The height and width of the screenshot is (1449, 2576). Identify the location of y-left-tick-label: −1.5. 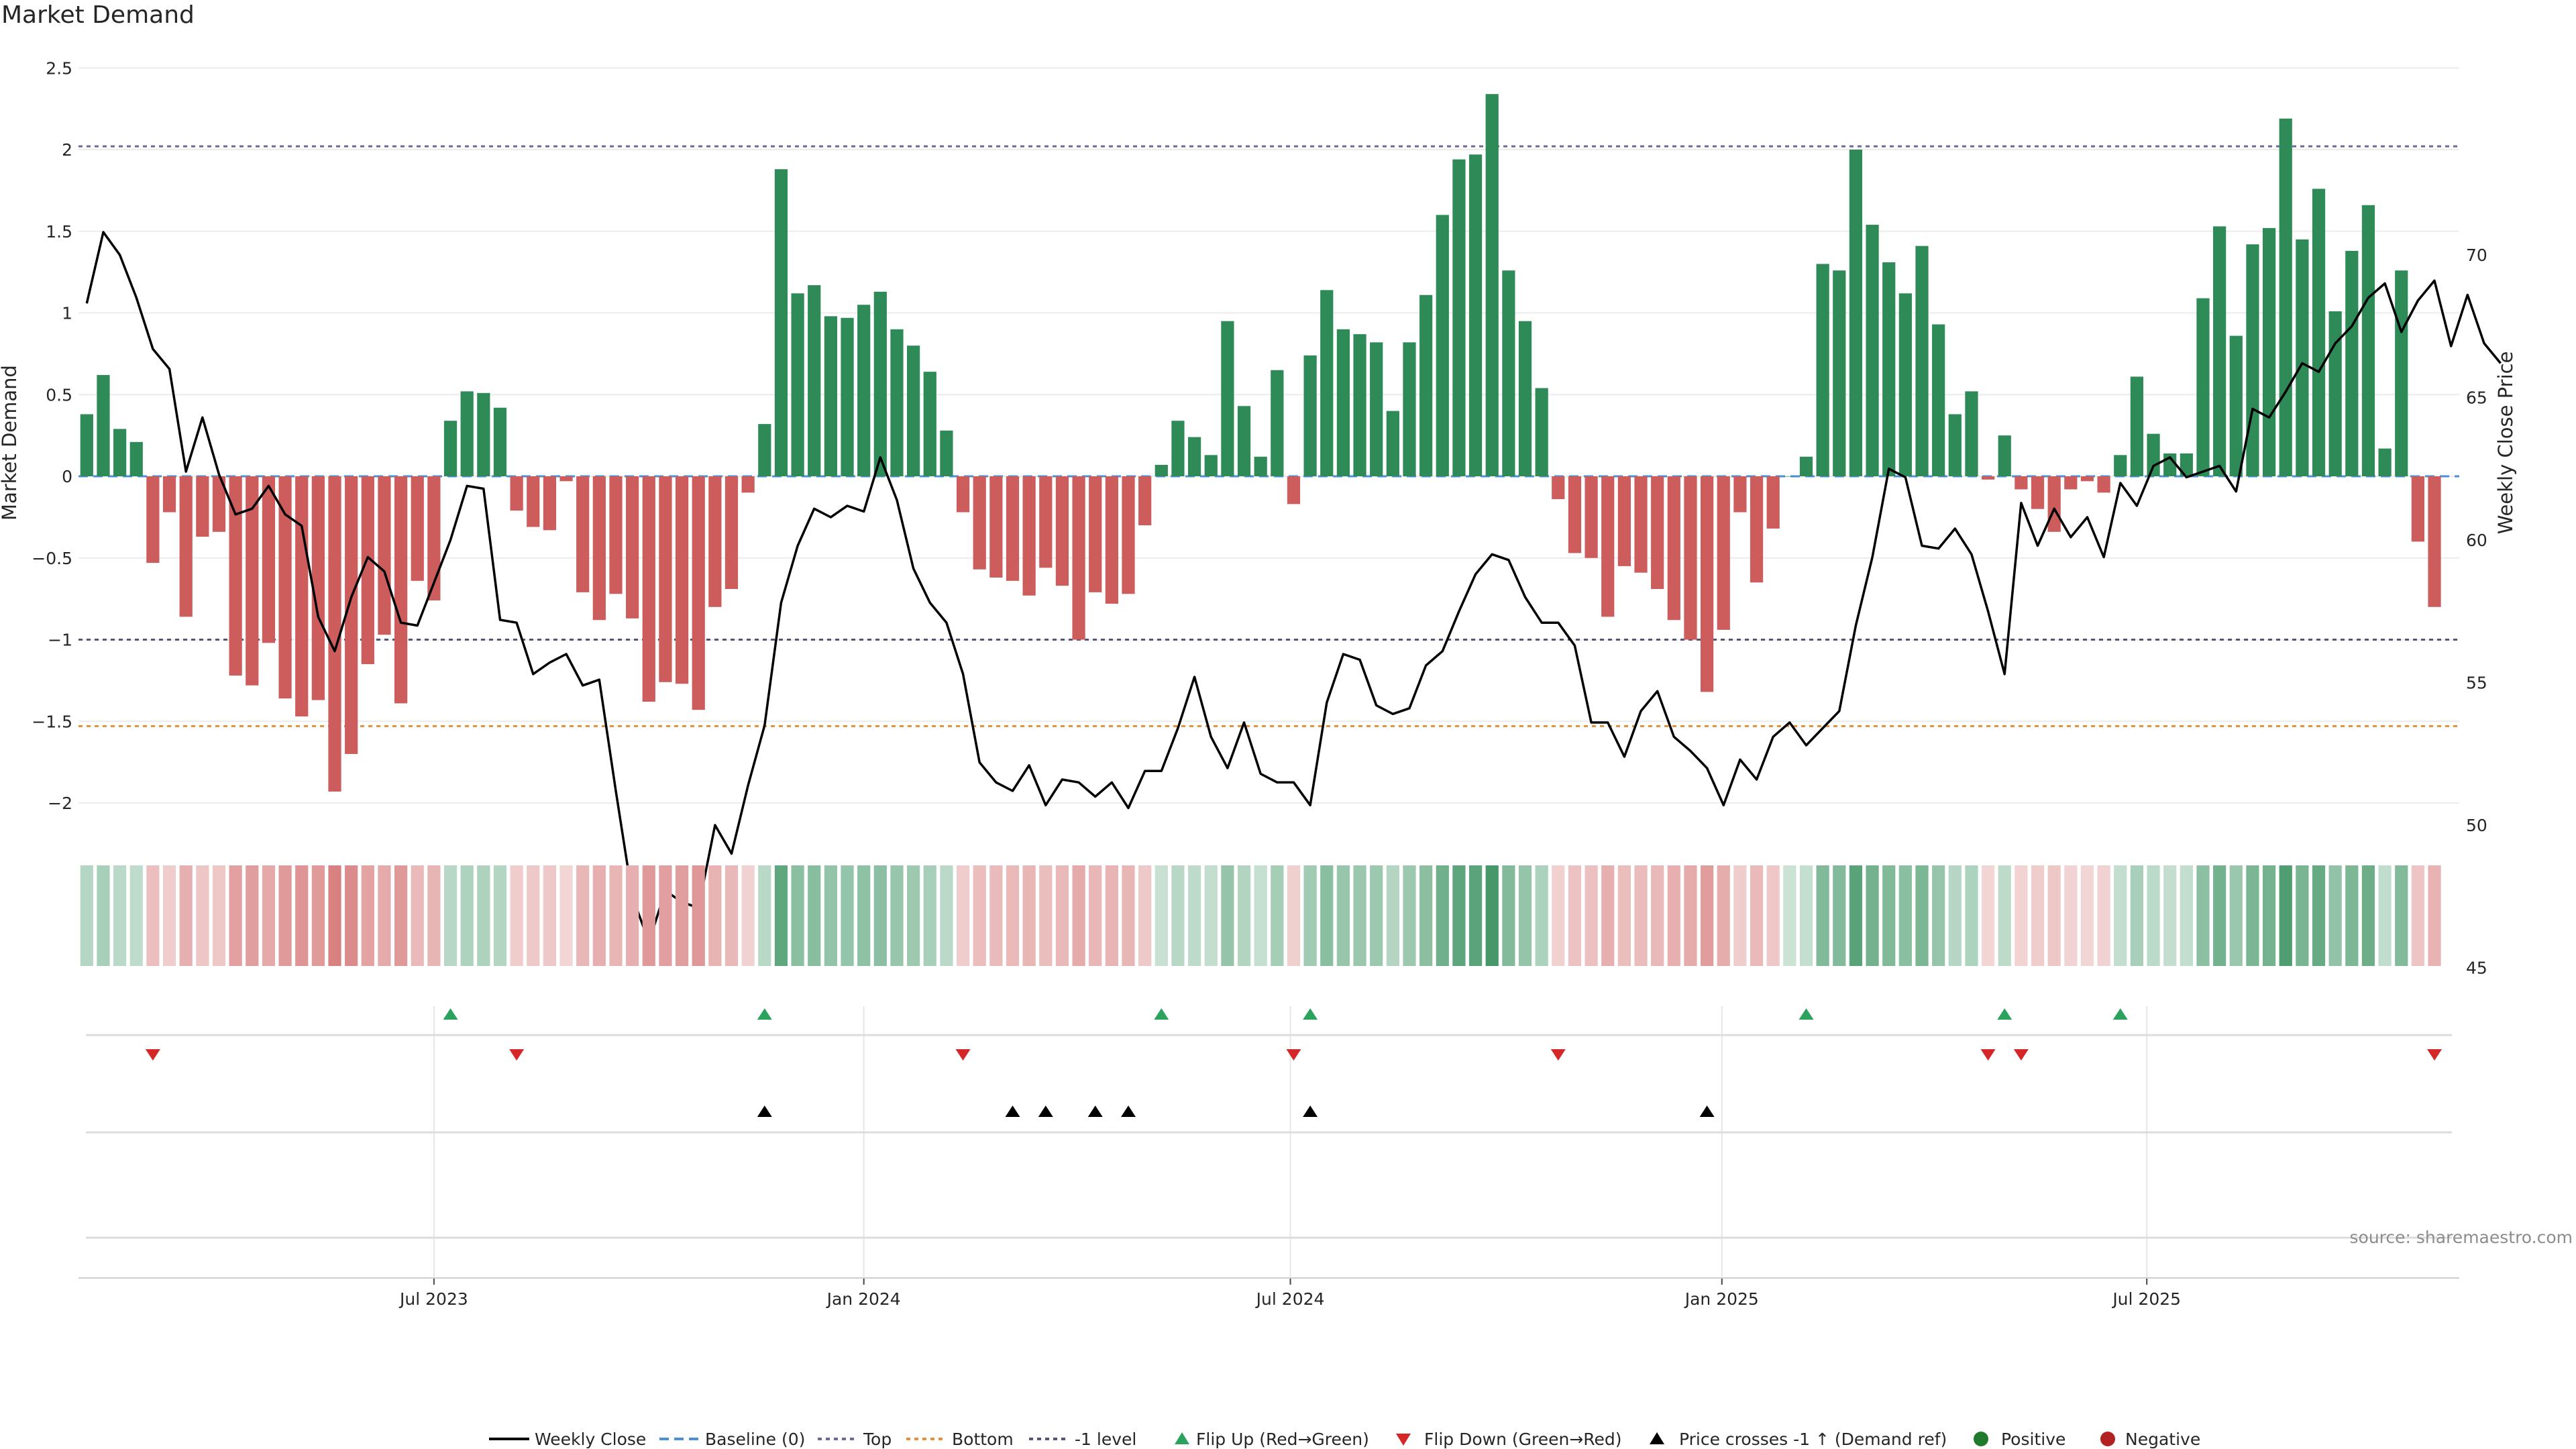
(52, 721).